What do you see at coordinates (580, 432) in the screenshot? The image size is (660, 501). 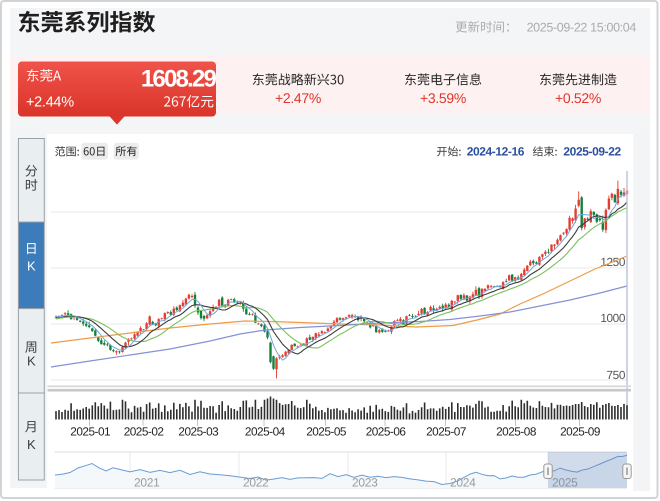 I see `svg-text: 2025-09` at bounding box center [580, 432].